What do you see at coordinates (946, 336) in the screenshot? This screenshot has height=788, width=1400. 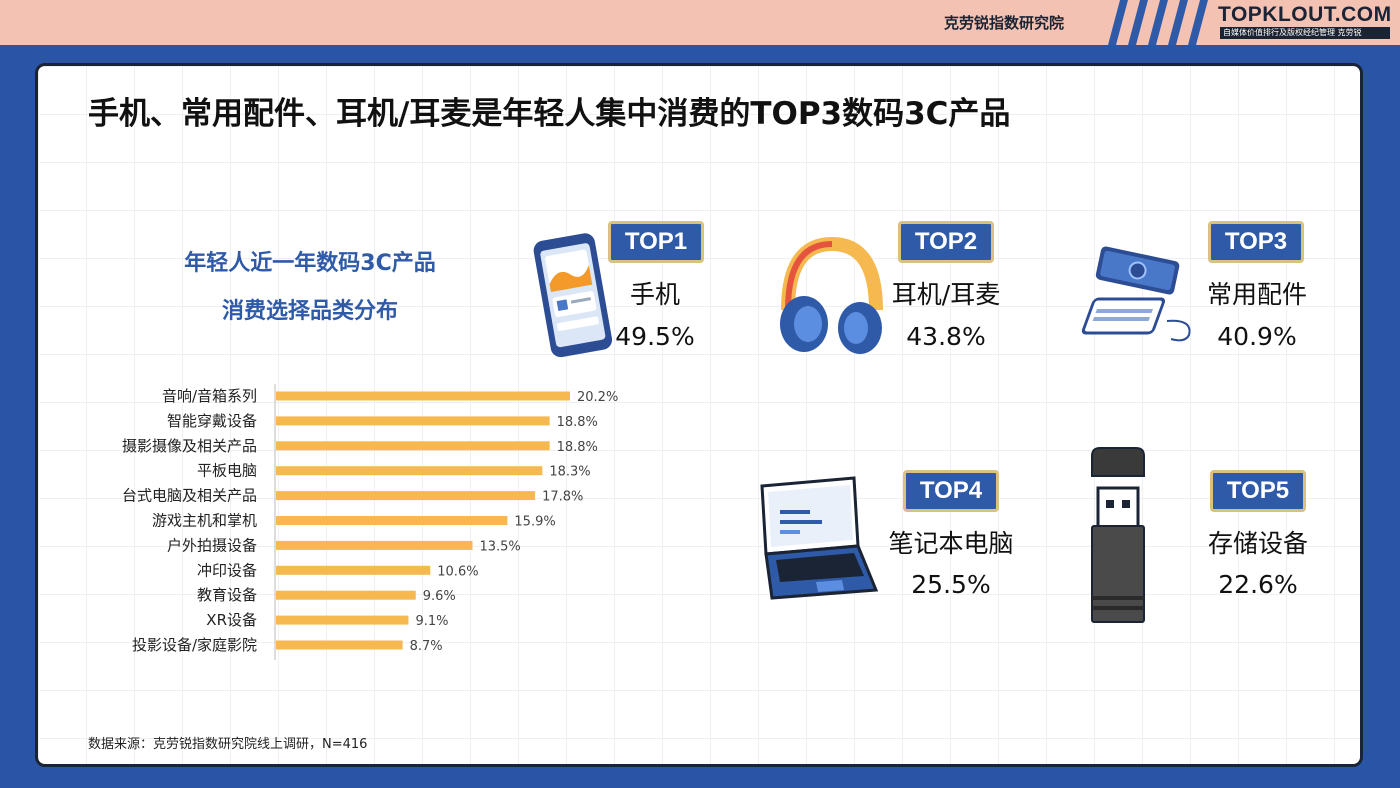 I see `top2-percent: 43.8%` at bounding box center [946, 336].